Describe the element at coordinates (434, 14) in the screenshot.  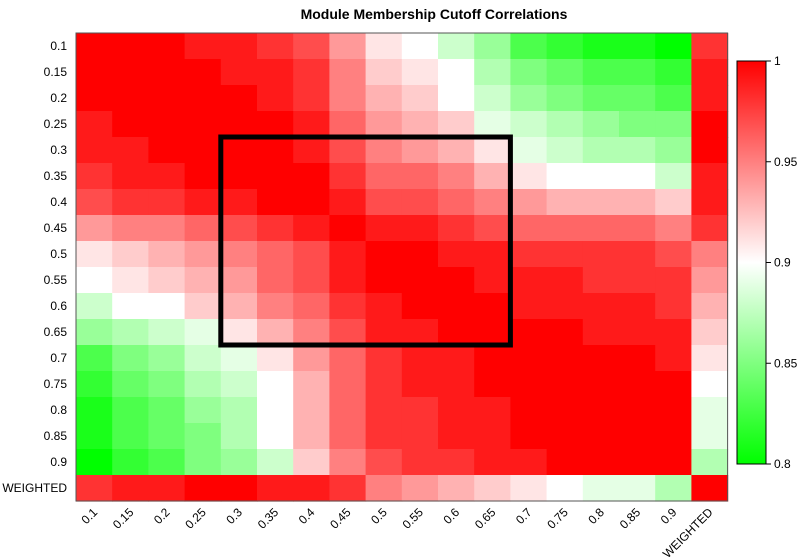
I see `chart-title: Module Membership Cutoff Correlations` at that location.